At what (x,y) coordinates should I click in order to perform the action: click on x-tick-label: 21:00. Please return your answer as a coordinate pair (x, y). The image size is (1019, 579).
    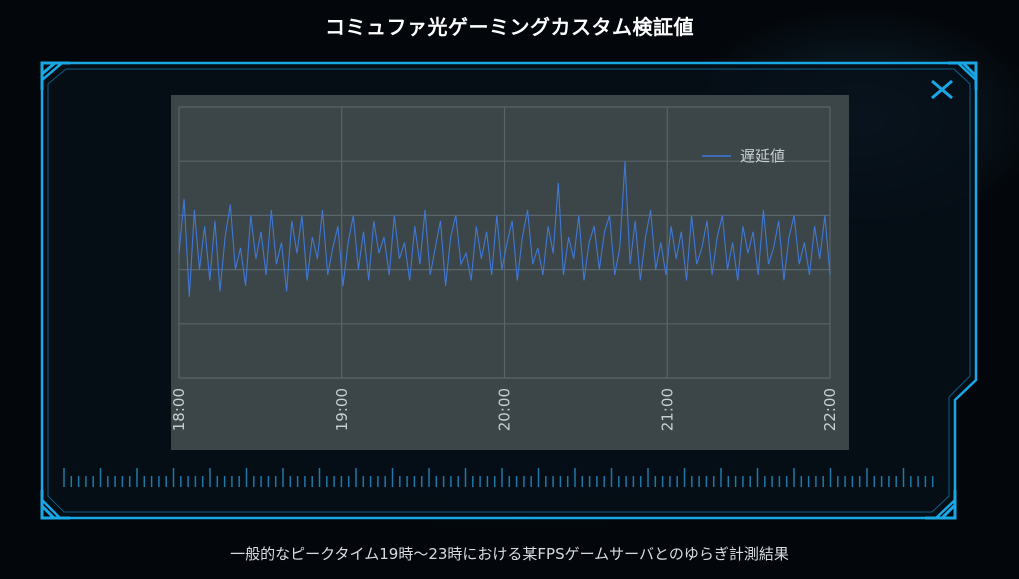
    Looking at the image, I should click on (667, 409).